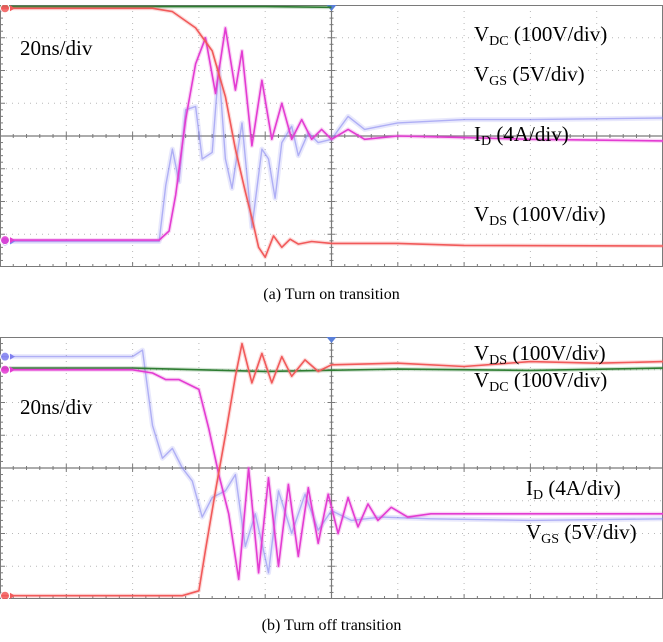 The width and height of the screenshot is (663, 642). What do you see at coordinates (5, 356) in the screenshot?
I see `channel-marker-vgs-icon` at bounding box center [5, 356].